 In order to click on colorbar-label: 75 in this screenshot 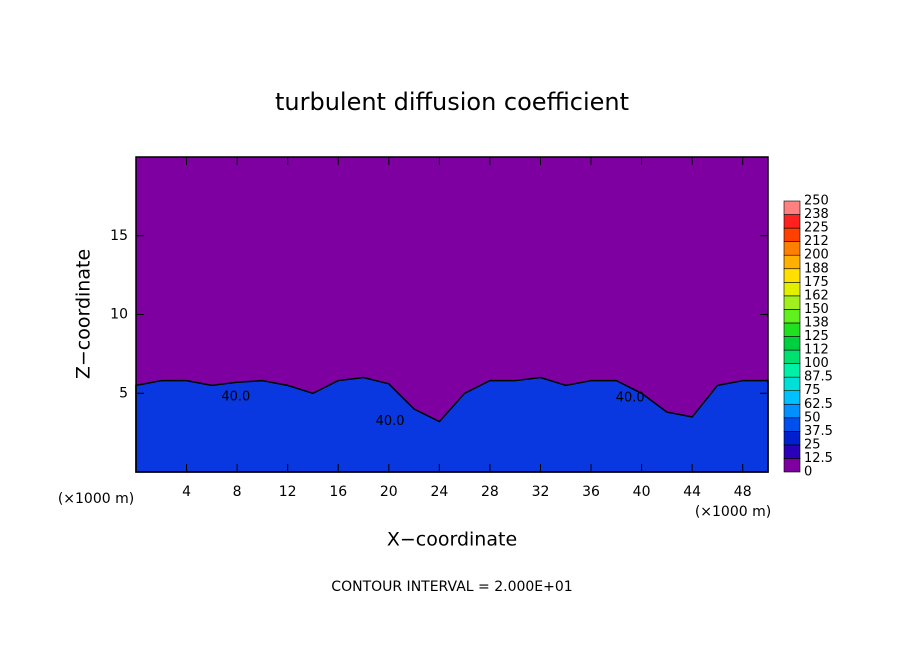, I will do `click(812, 390)`.